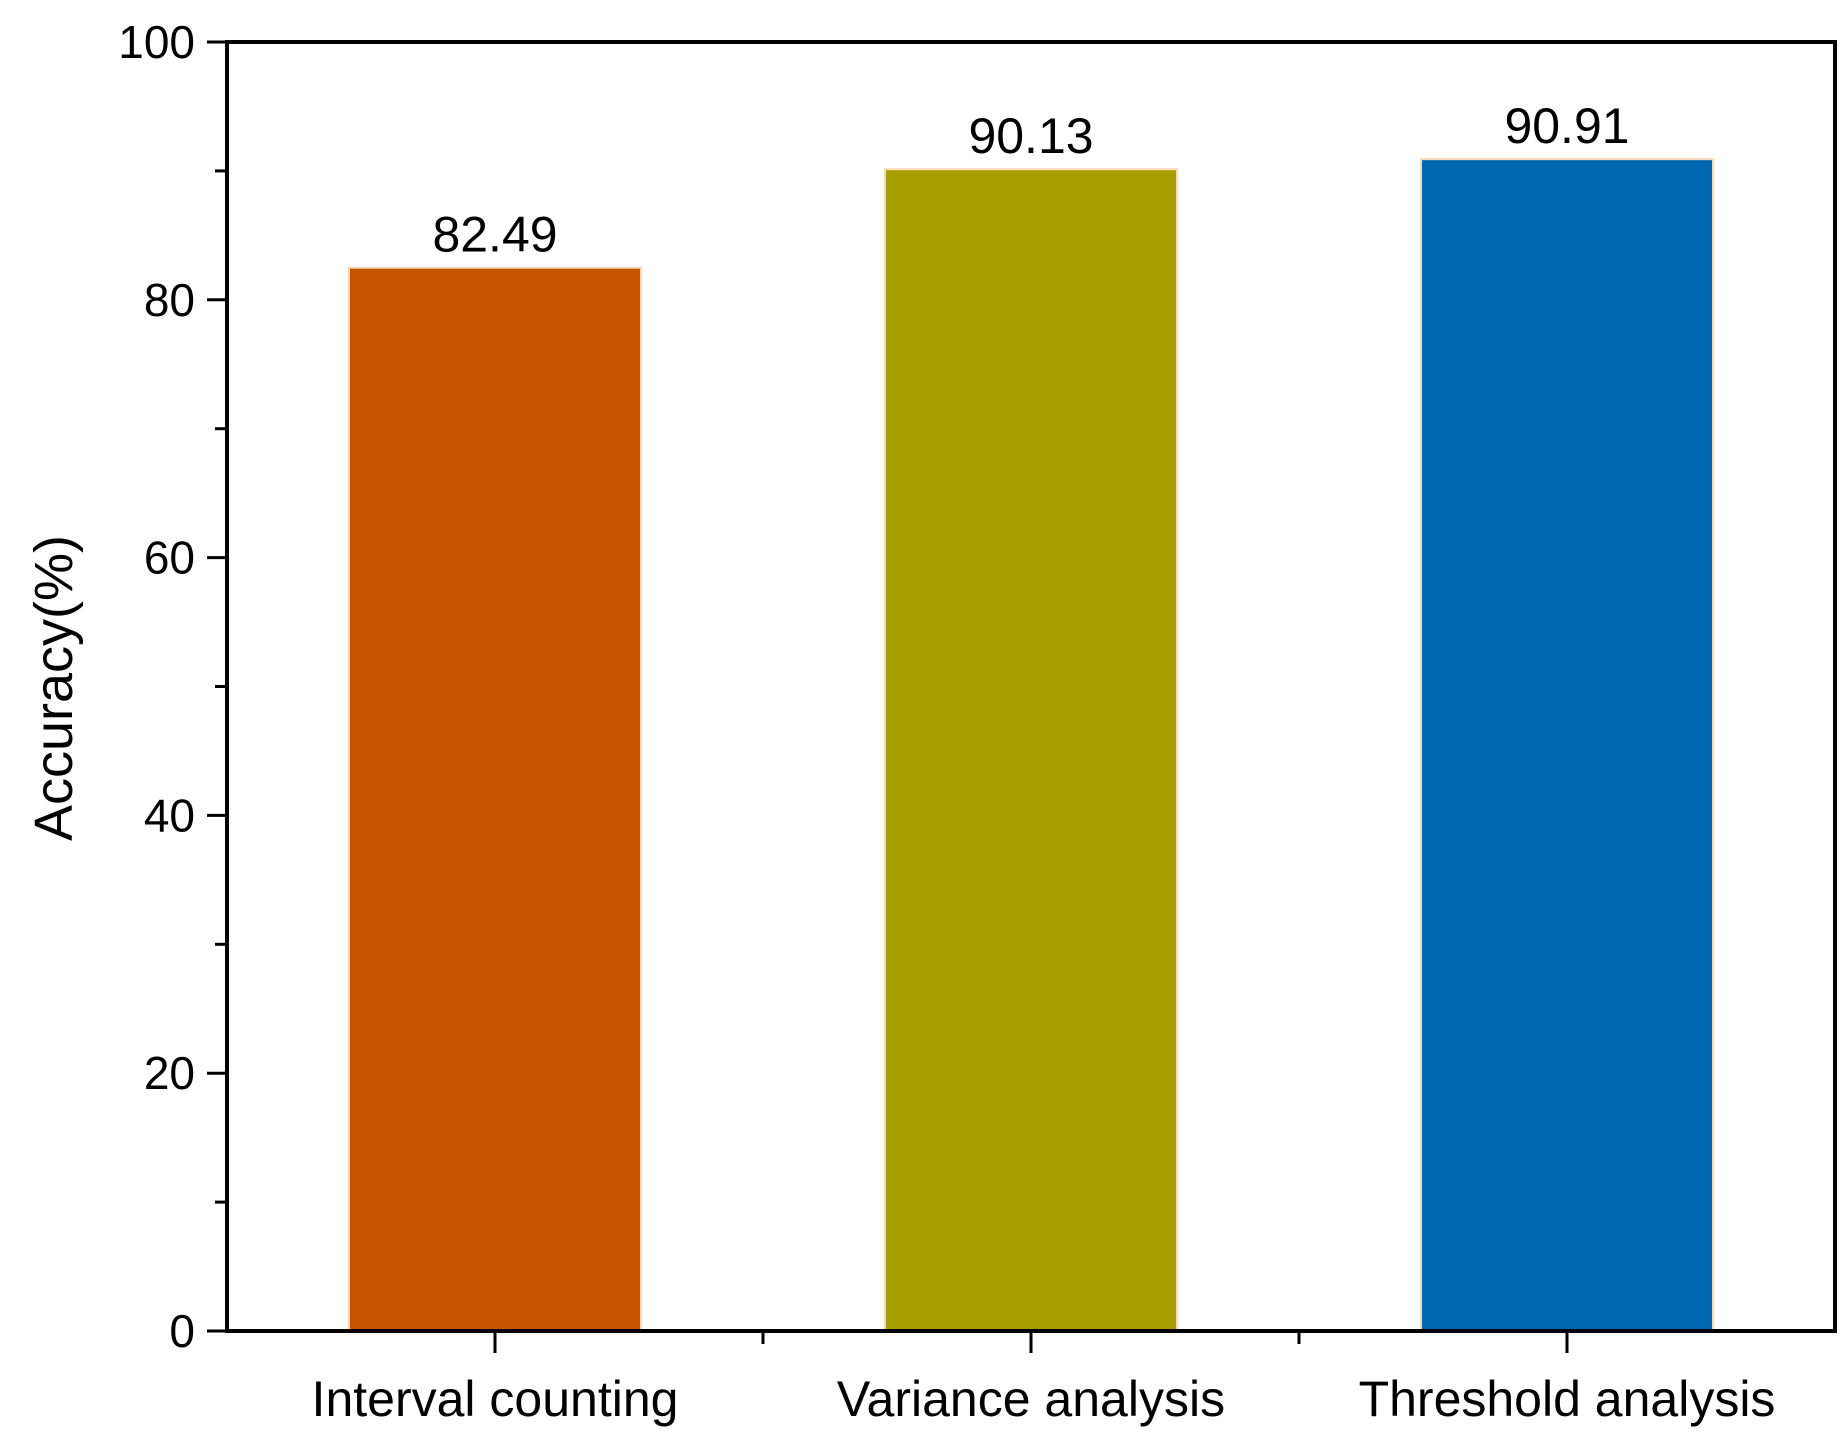 The height and width of the screenshot is (1435, 1847). What do you see at coordinates (1030, 136) in the screenshot?
I see `data-label: 90.13` at bounding box center [1030, 136].